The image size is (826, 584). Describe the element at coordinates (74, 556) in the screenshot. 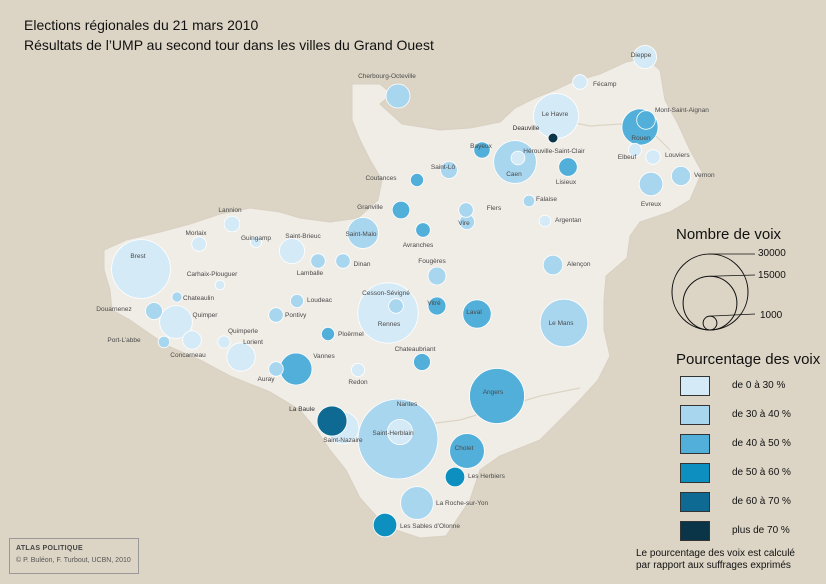

I see `credit-box` at that location.